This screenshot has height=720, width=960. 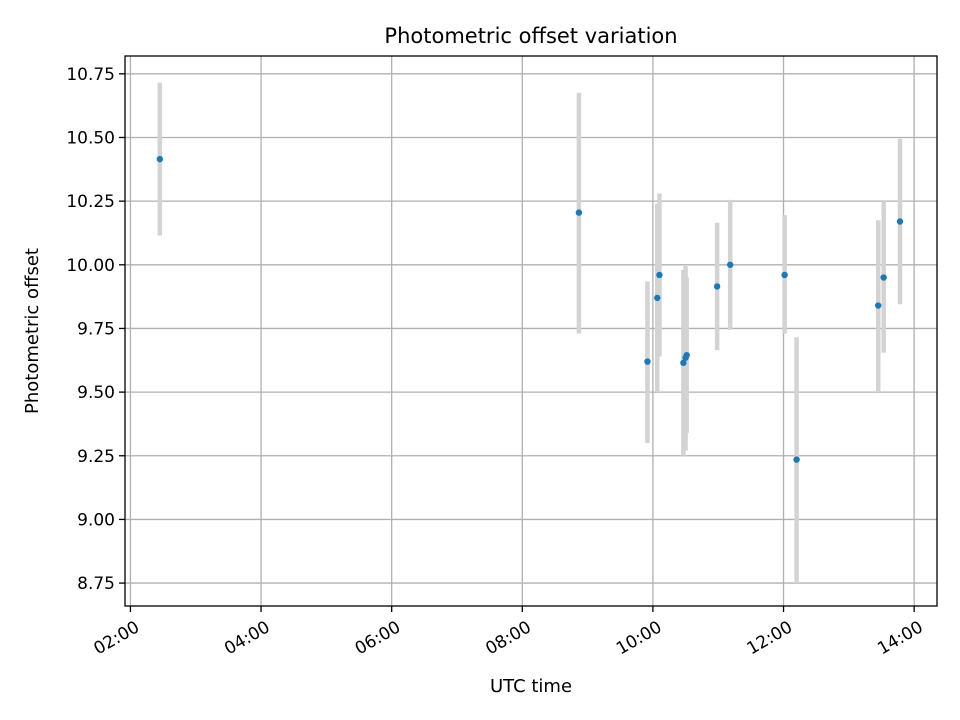 What do you see at coordinates (90, 138) in the screenshot?
I see `y-tick-label: 10.50` at bounding box center [90, 138].